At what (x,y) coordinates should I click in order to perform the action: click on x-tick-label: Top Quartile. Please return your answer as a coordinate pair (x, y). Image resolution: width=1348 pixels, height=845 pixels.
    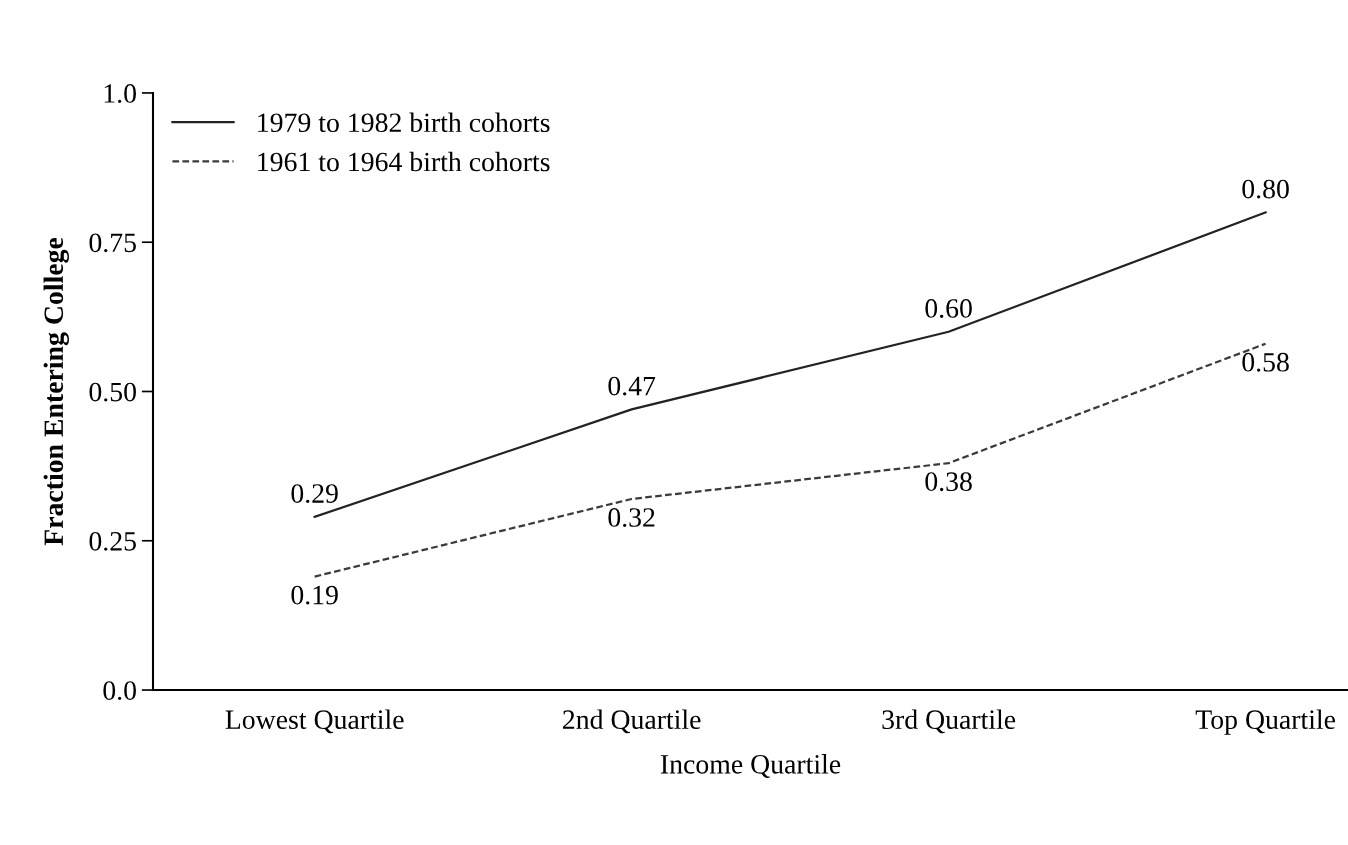
    Looking at the image, I should click on (1265, 722).